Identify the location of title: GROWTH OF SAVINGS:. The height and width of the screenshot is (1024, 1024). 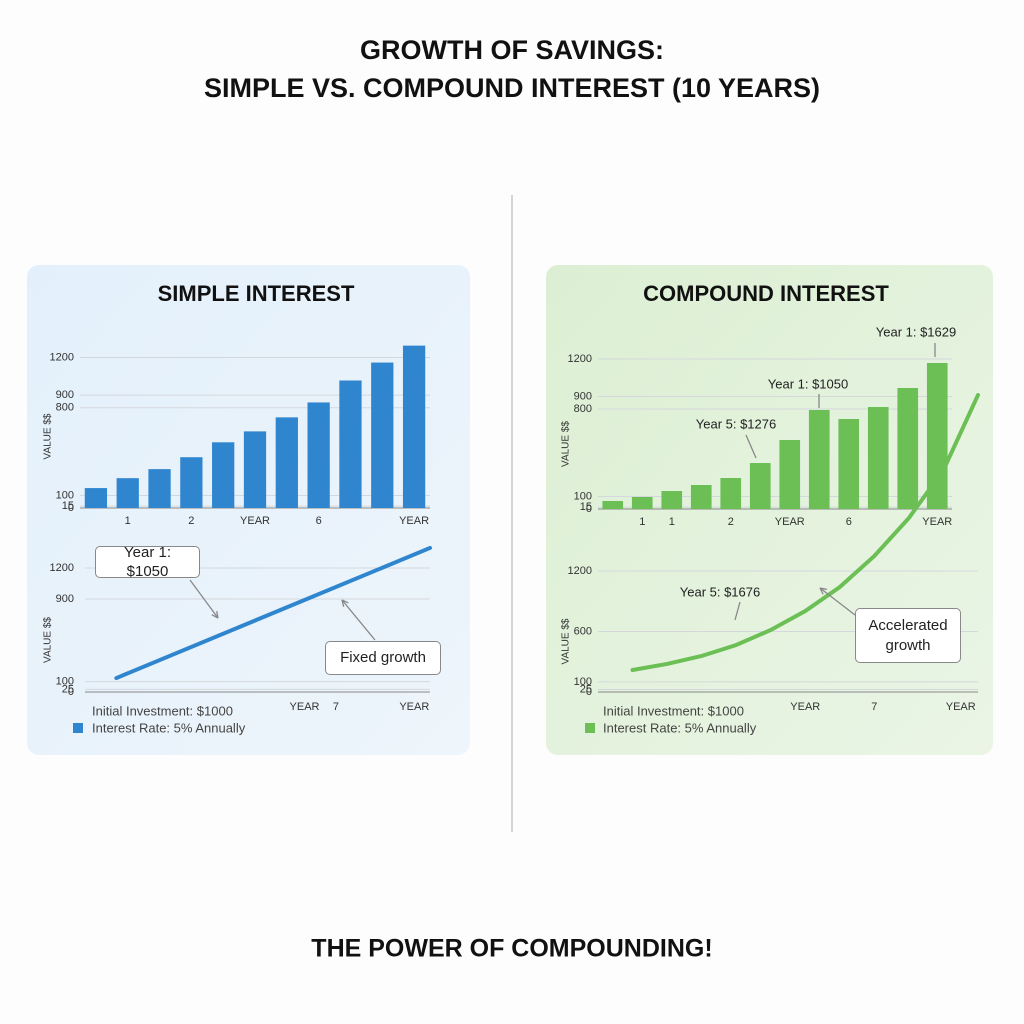
(512, 50).